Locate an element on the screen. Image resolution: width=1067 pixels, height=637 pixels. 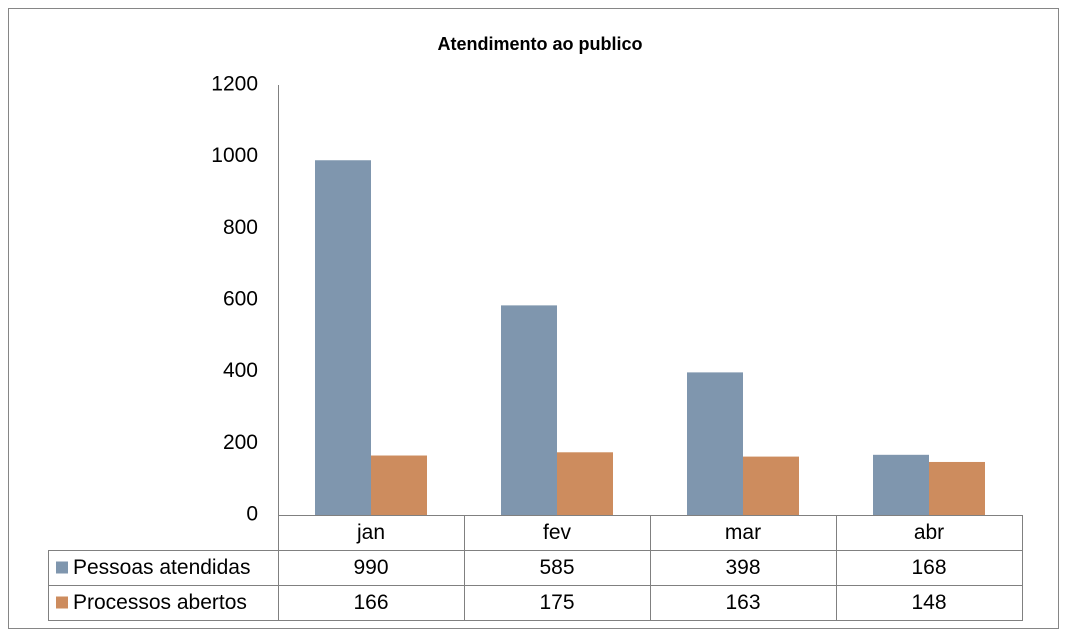
table-value: 398 is located at coordinates (742, 567).